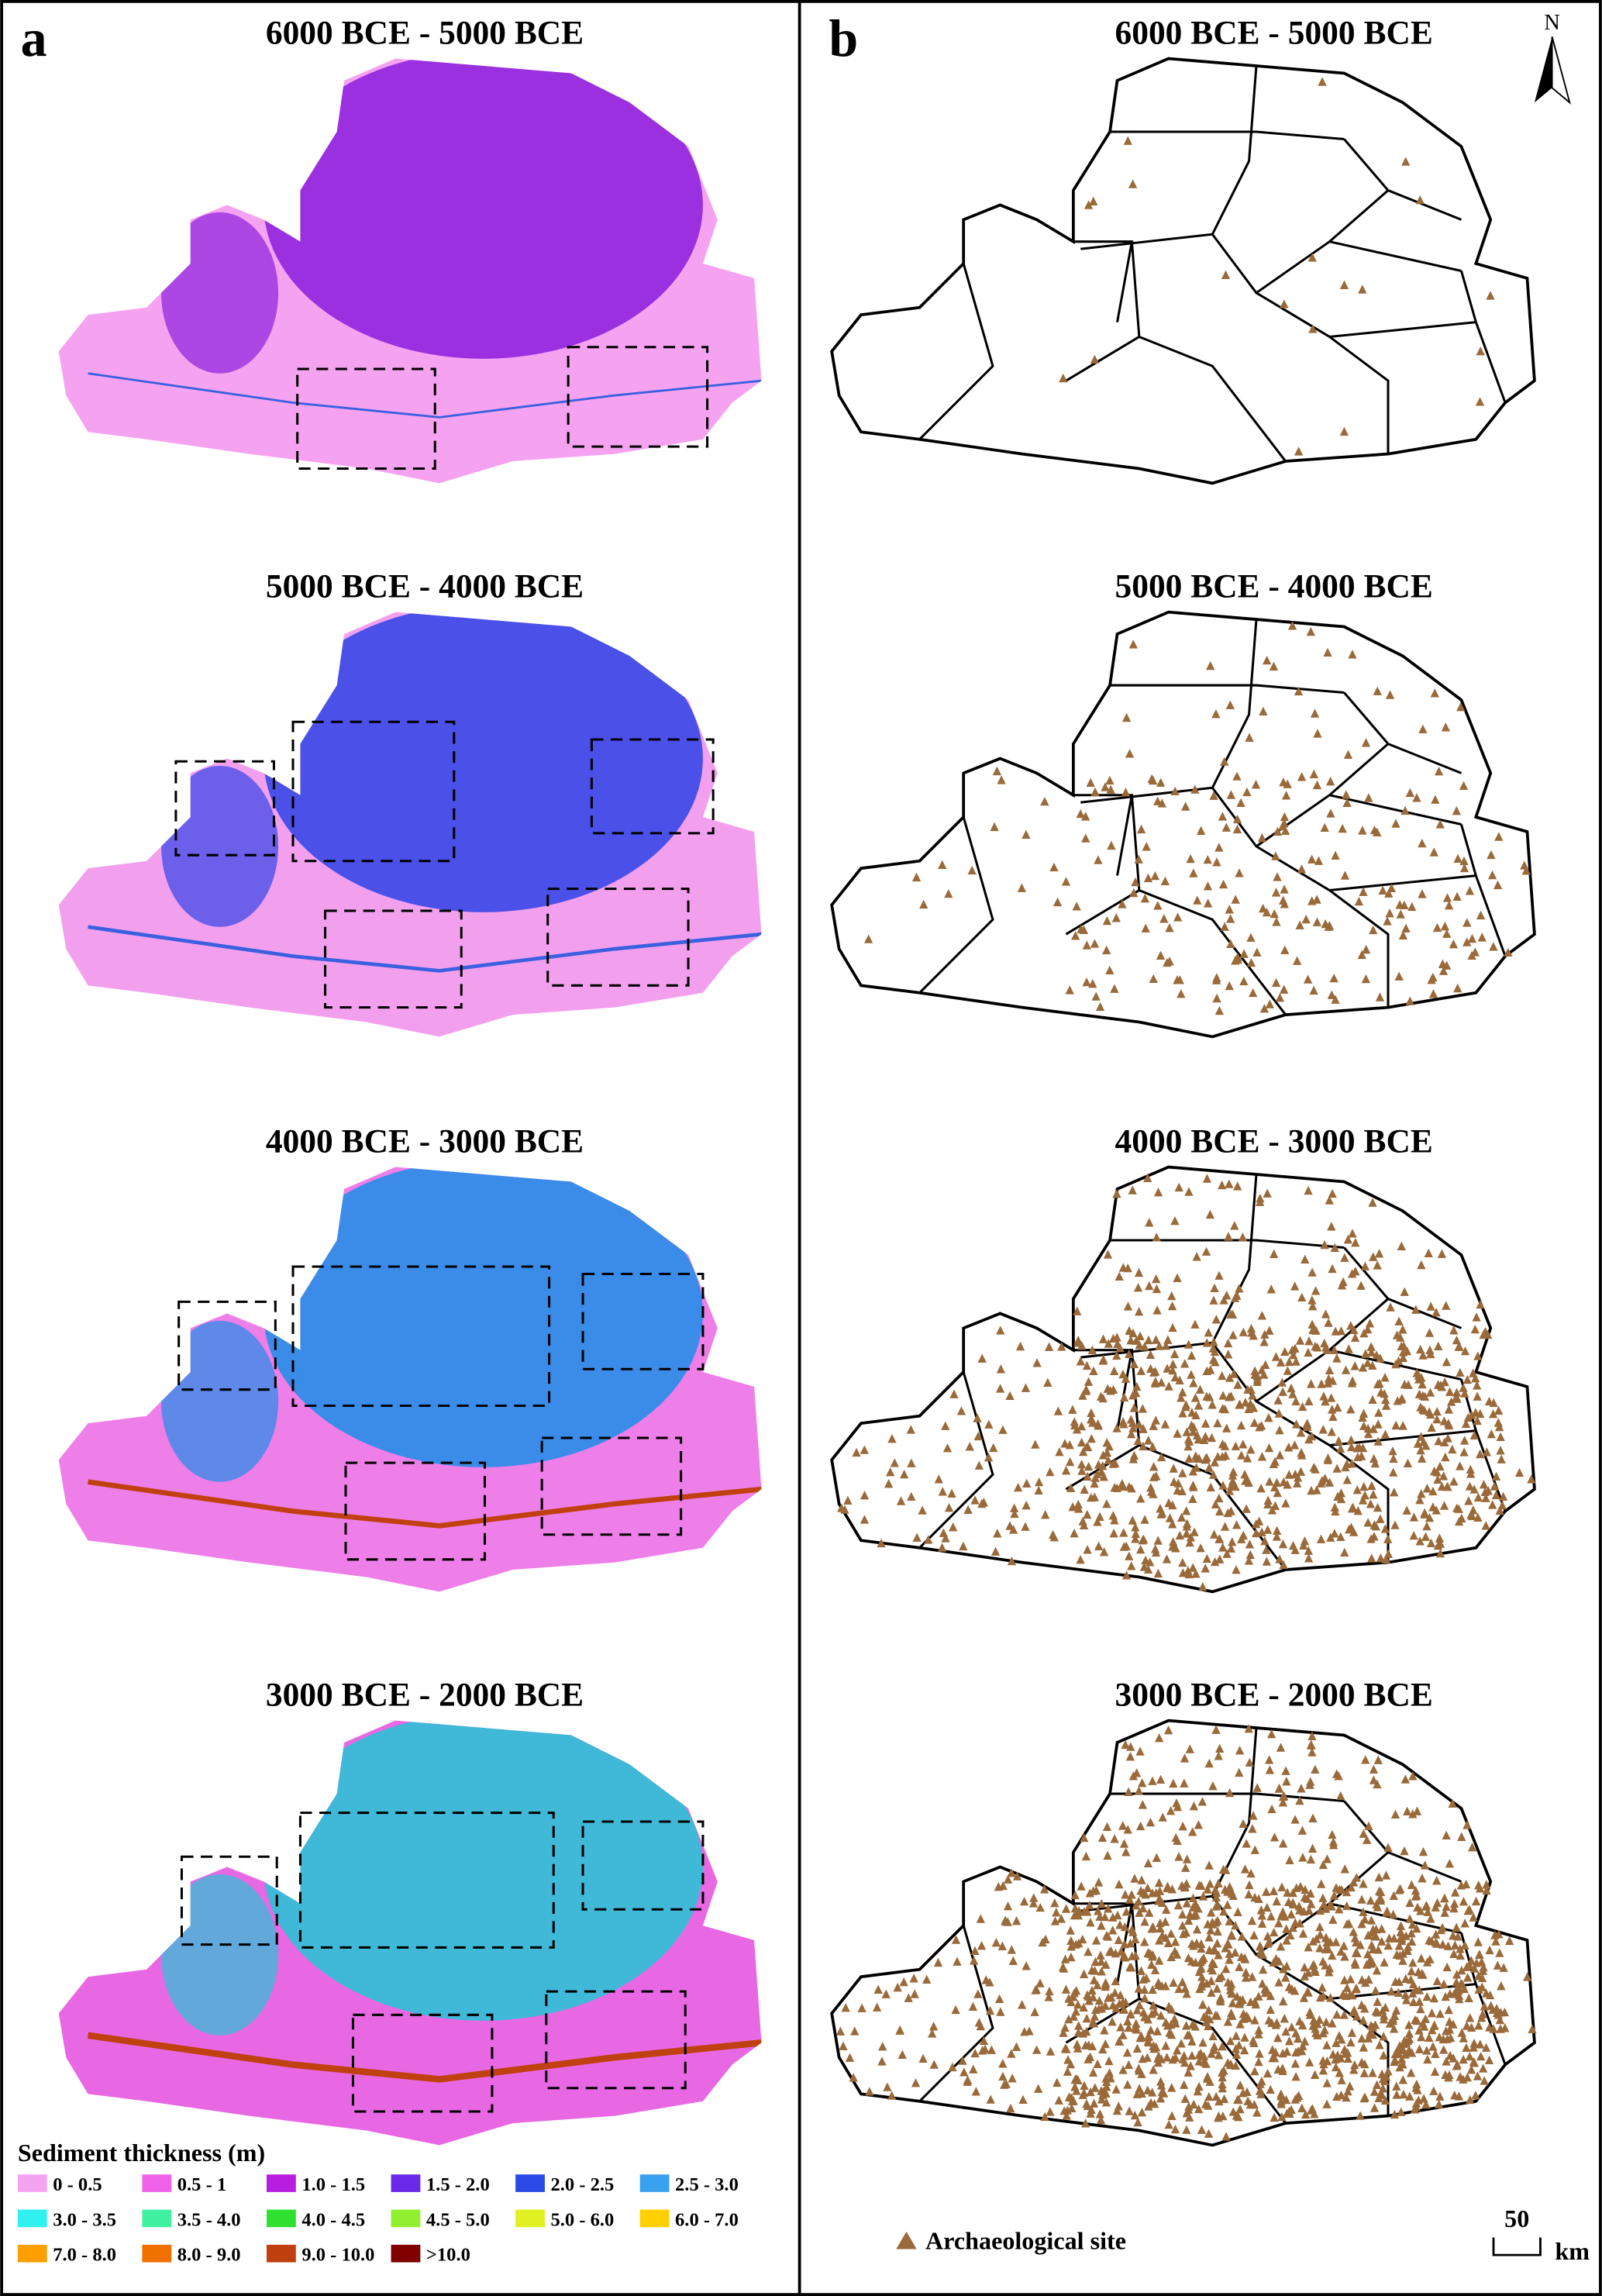  Describe the element at coordinates (448, 2255) in the screenshot. I see `legend-label: >10.0` at that location.